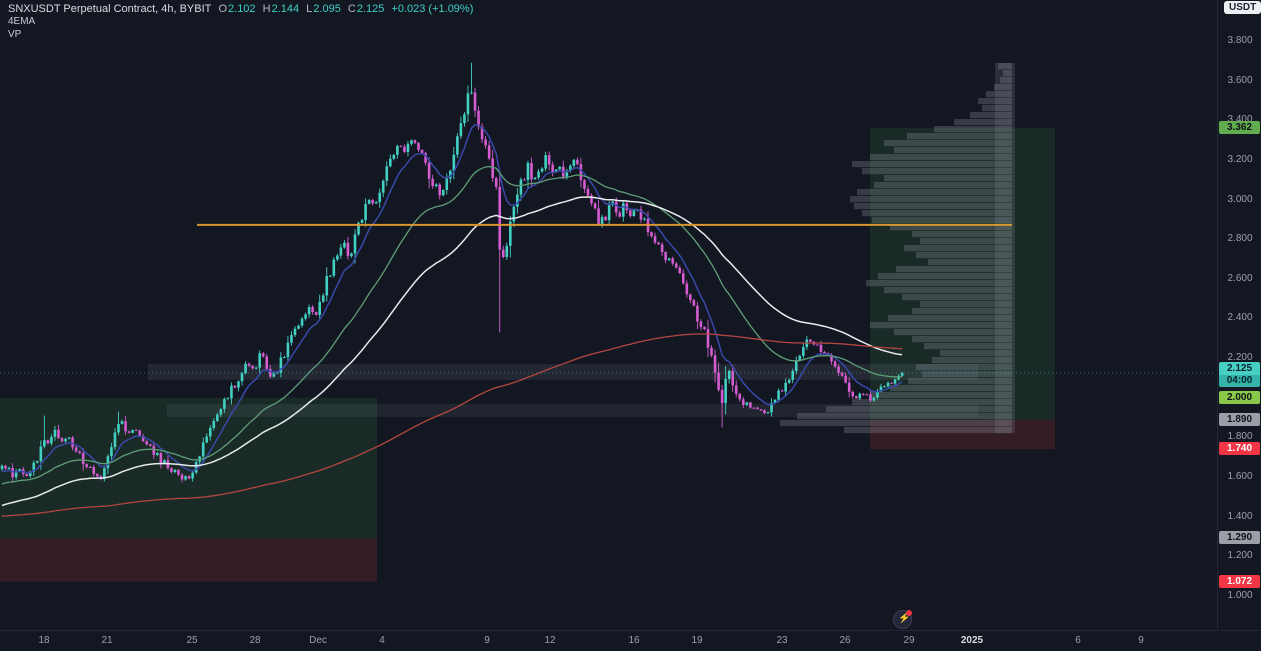  Describe the element at coordinates (550, 640) in the screenshot. I see `time-tick-12: 12` at that location.